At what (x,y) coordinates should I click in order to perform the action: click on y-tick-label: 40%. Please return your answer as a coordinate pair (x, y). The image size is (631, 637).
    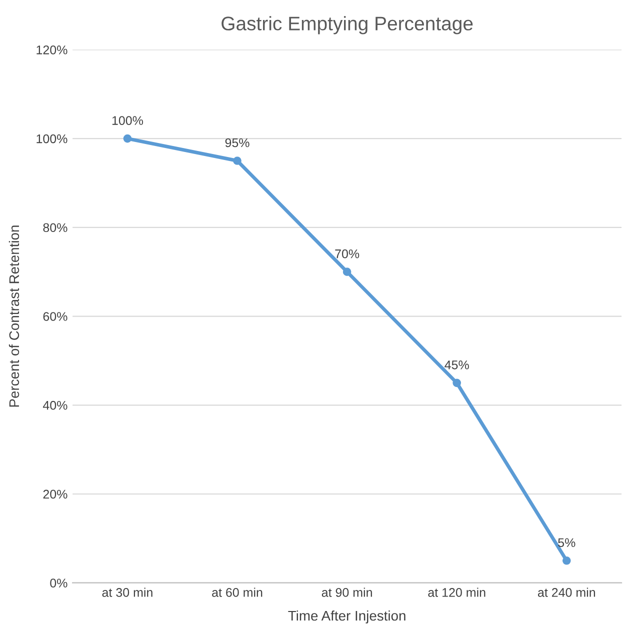
    Looking at the image, I should click on (55, 405).